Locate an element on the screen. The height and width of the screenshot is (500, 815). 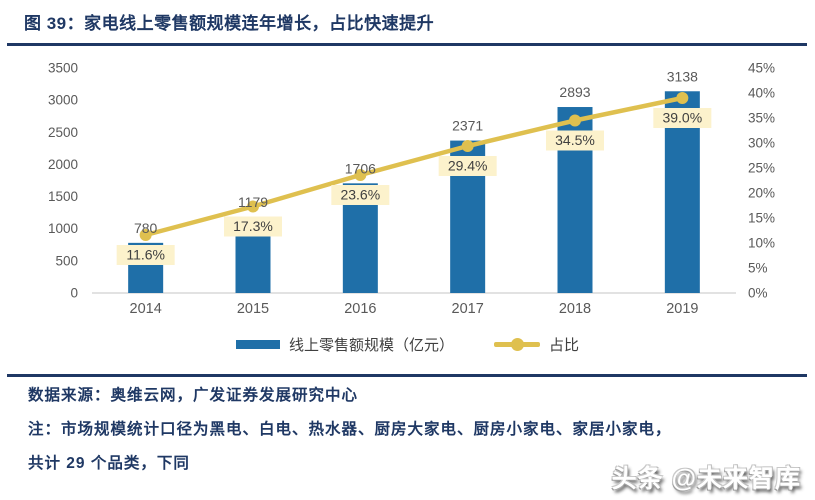
ratio-label-2017: 29.4% is located at coordinates (468, 166).